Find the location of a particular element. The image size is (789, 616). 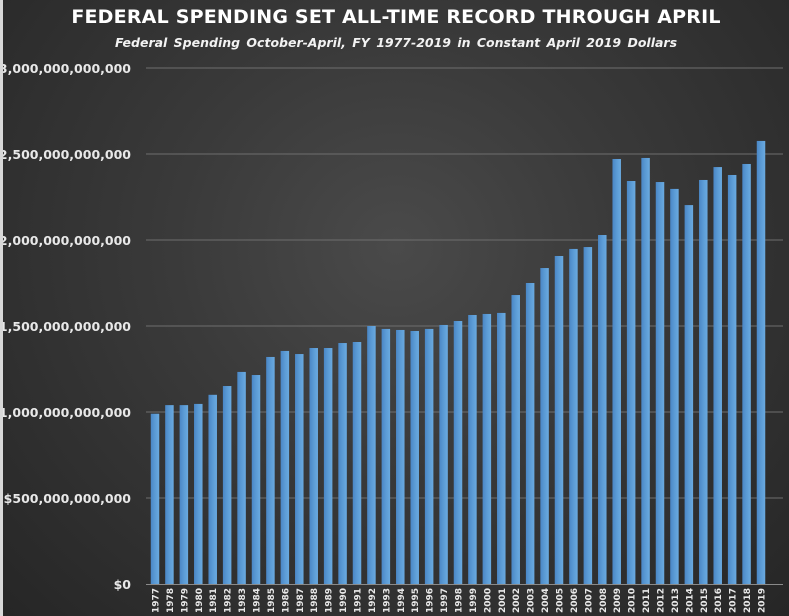

x-tick-label: 1997 is located at coordinates (445, 600).